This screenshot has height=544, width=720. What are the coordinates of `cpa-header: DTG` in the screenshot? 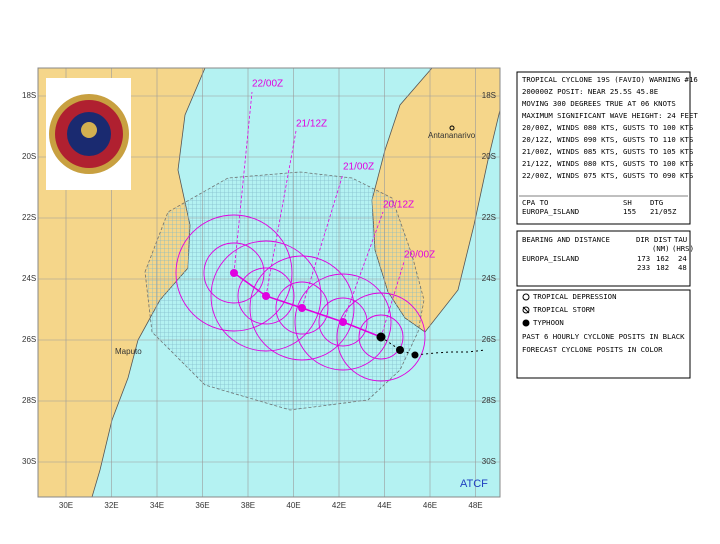 It's located at (656, 202).